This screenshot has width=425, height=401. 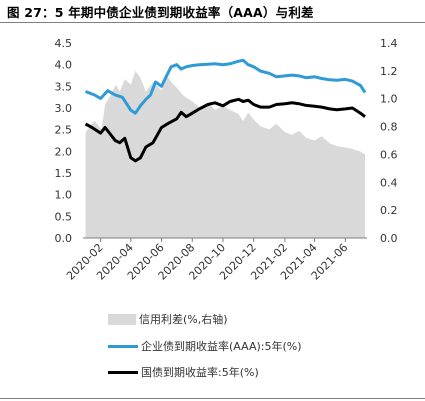 I want to click on left-tick-label: 3.5, so click(x=64, y=86).